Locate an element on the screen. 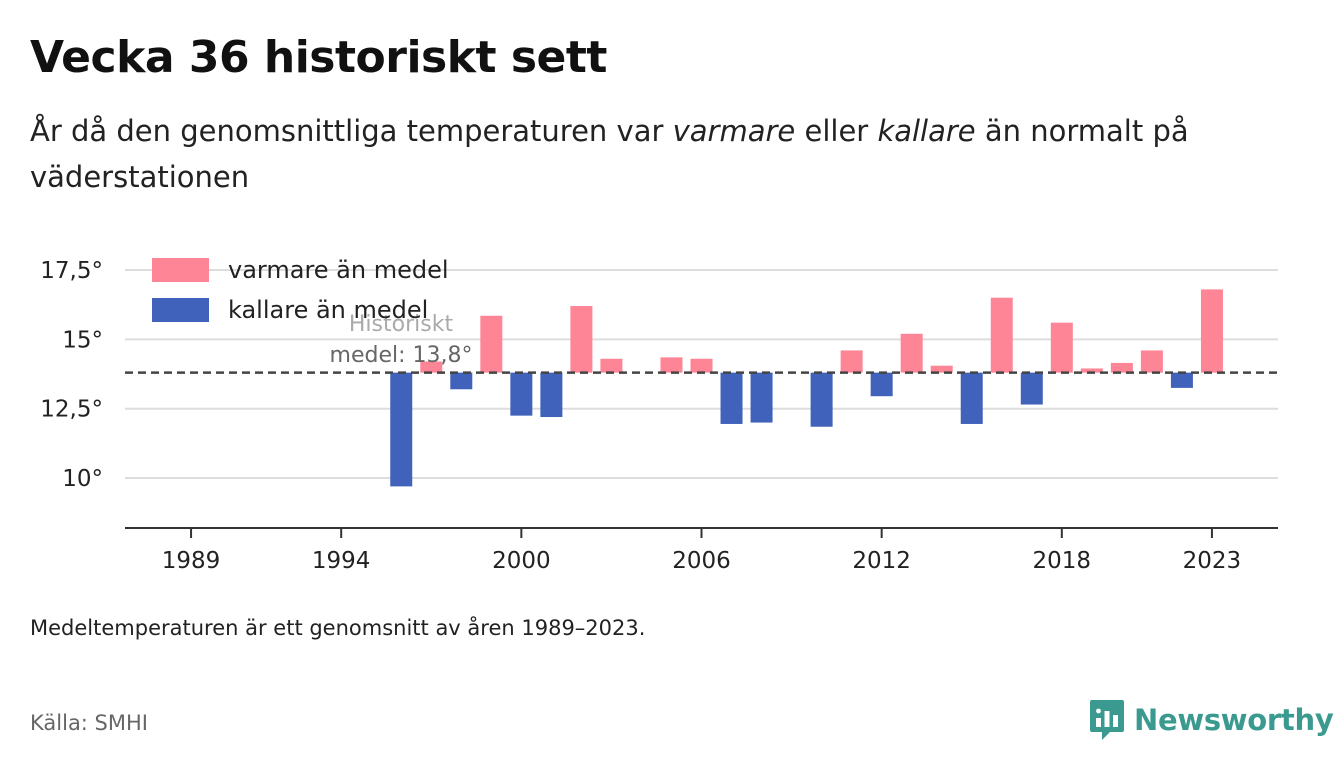 The image size is (1340, 771). bar-2015 is located at coordinates (971, 398).